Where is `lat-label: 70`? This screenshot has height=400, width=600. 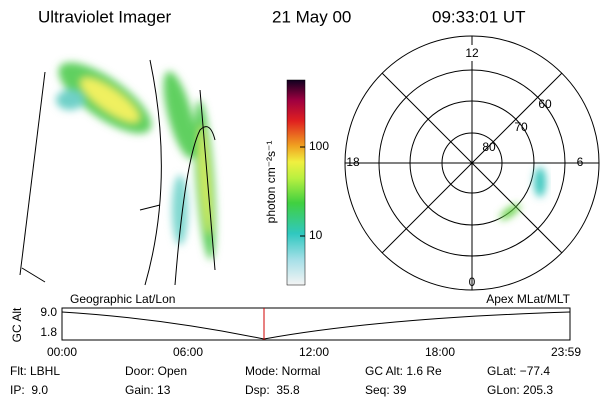 lat-label: 70 is located at coordinates (521, 127).